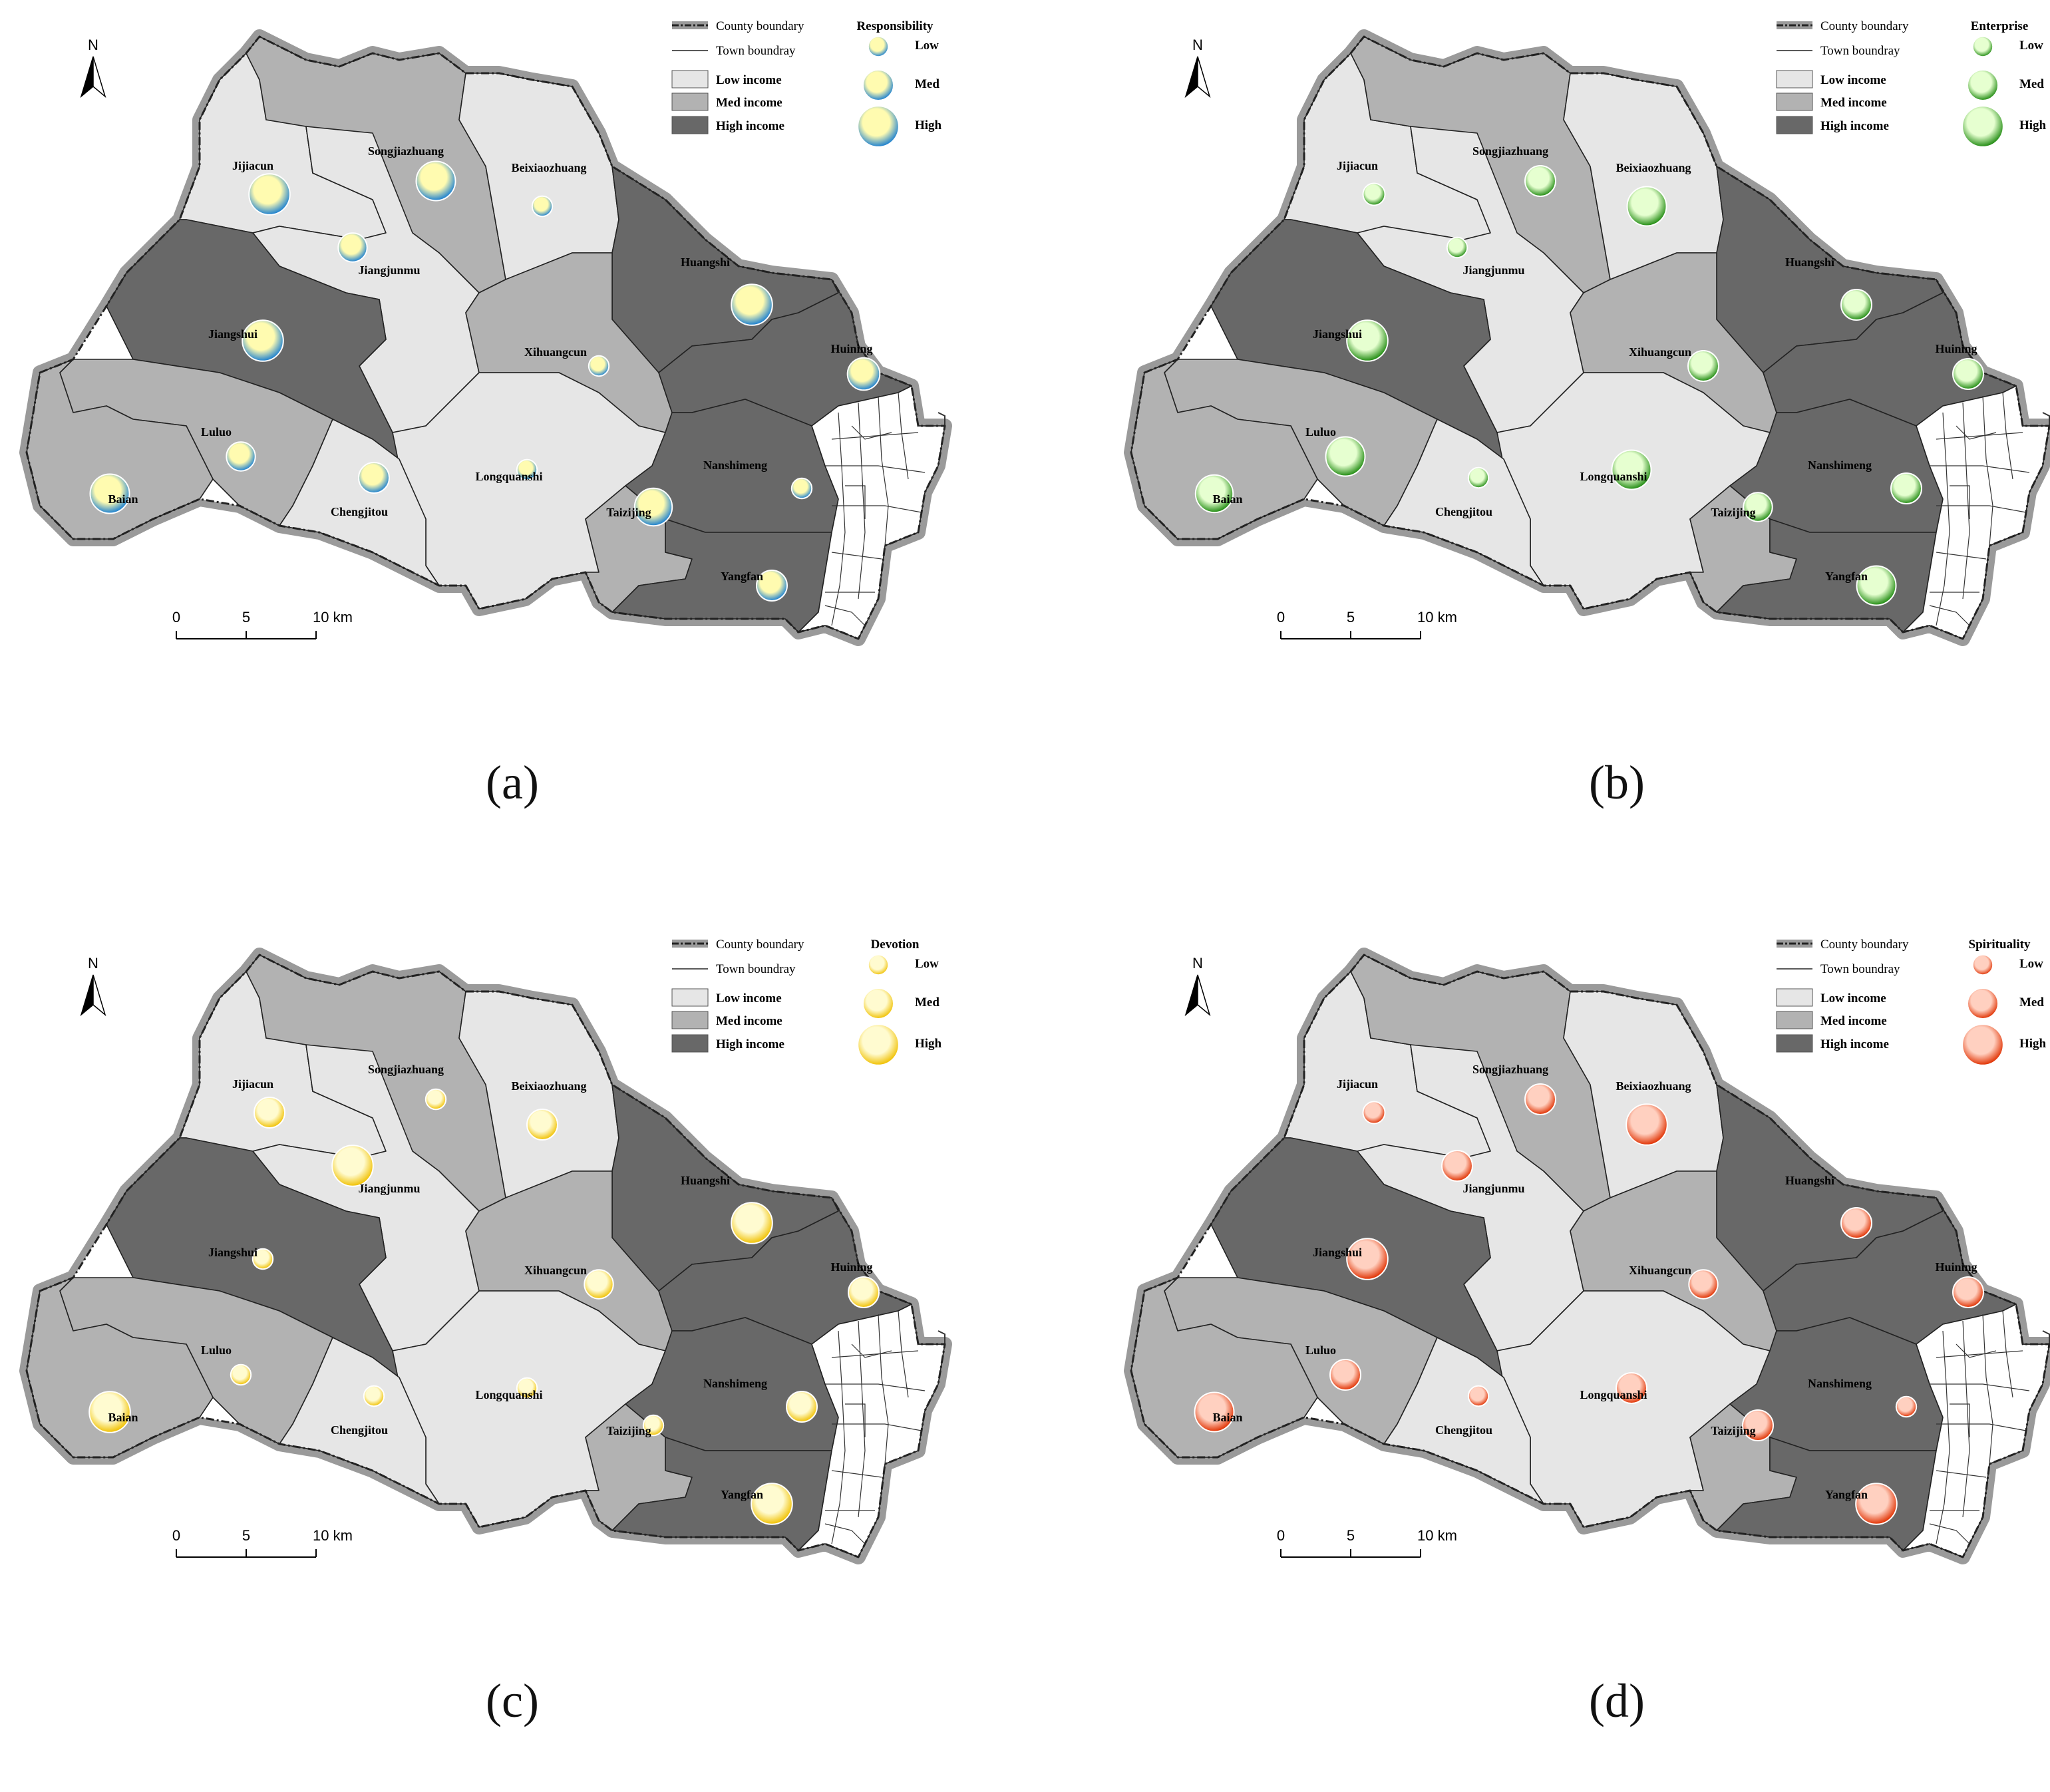 The height and width of the screenshot is (1792, 2050). What do you see at coordinates (1860, 969) in the screenshot?
I see `legend-town-boundary: Town boundray` at bounding box center [1860, 969].